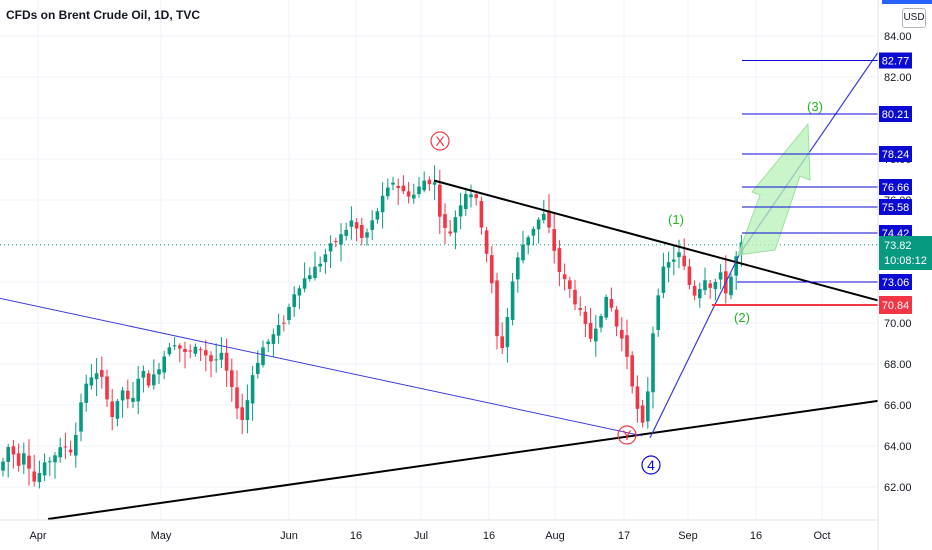 This screenshot has height=550, width=932. I want to click on time-axis: Apr May Jun 16 Jul 16 Aug 17 Sep 16 Oct, so click(439, 530).